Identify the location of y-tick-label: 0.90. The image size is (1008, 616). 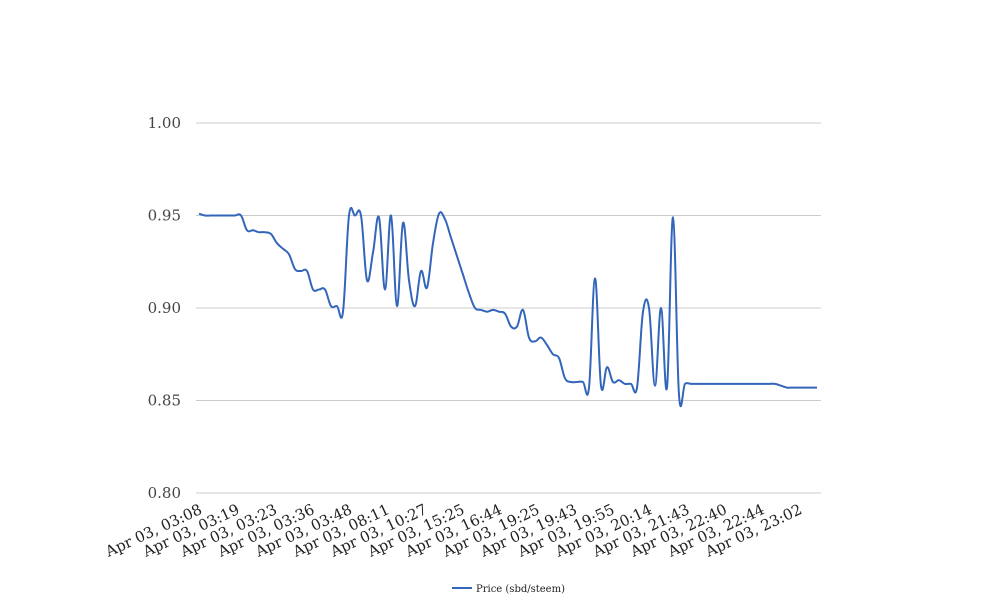
(164, 308).